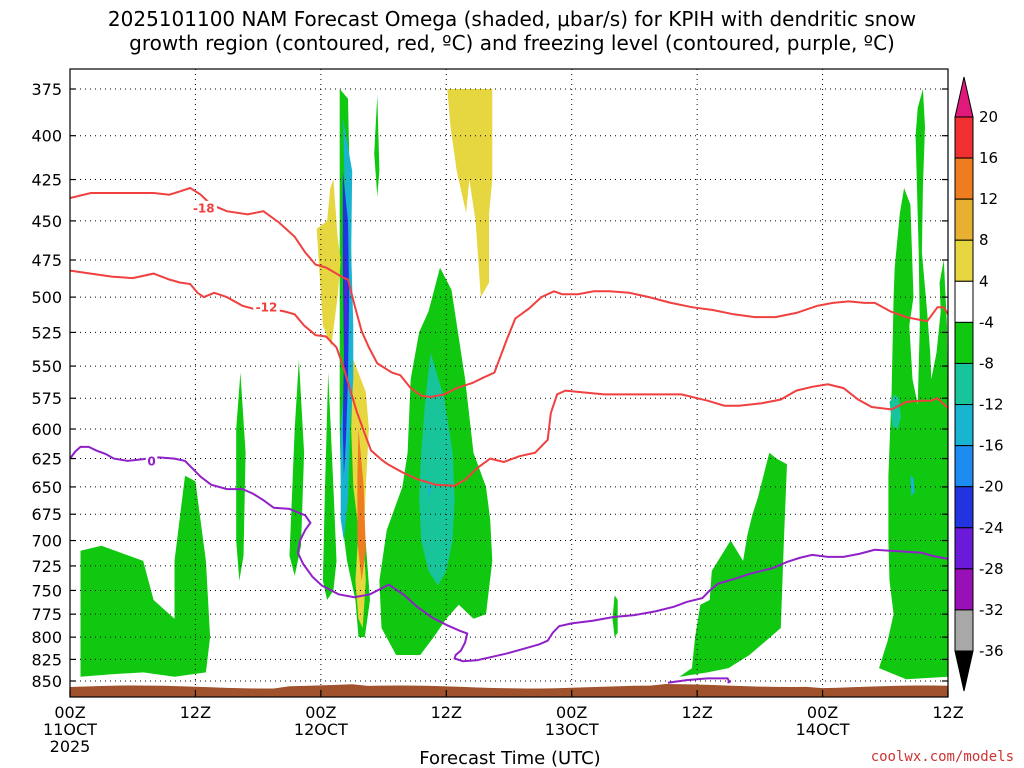  What do you see at coordinates (46, 221) in the screenshot?
I see `y-tick-label: 450` at bounding box center [46, 221].